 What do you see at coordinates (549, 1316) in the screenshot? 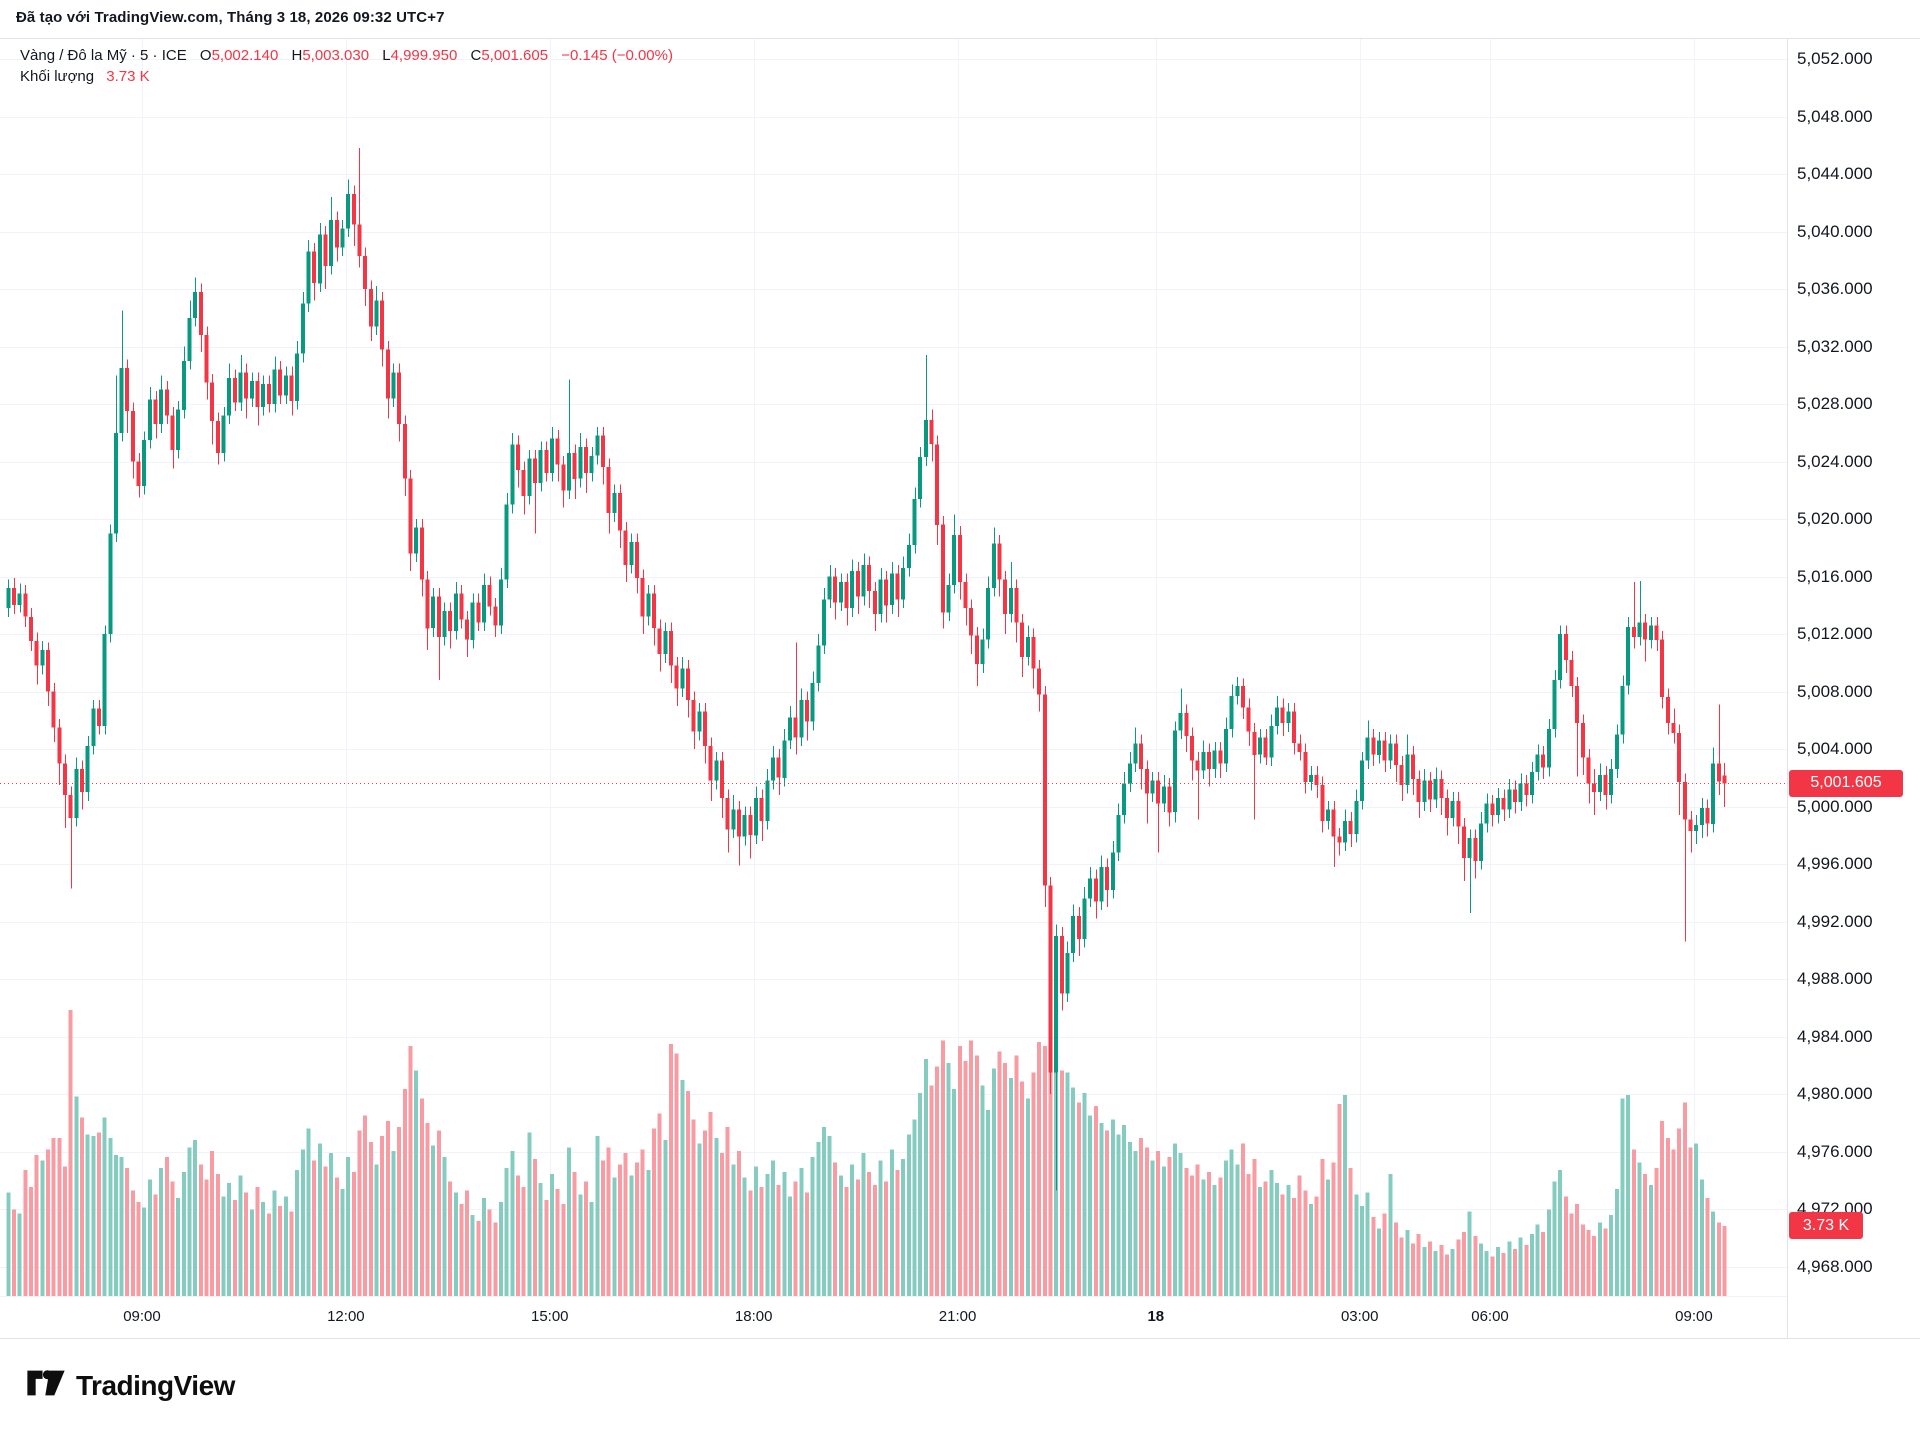
I see `time-tick-label: 15:00` at bounding box center [549, 1316].